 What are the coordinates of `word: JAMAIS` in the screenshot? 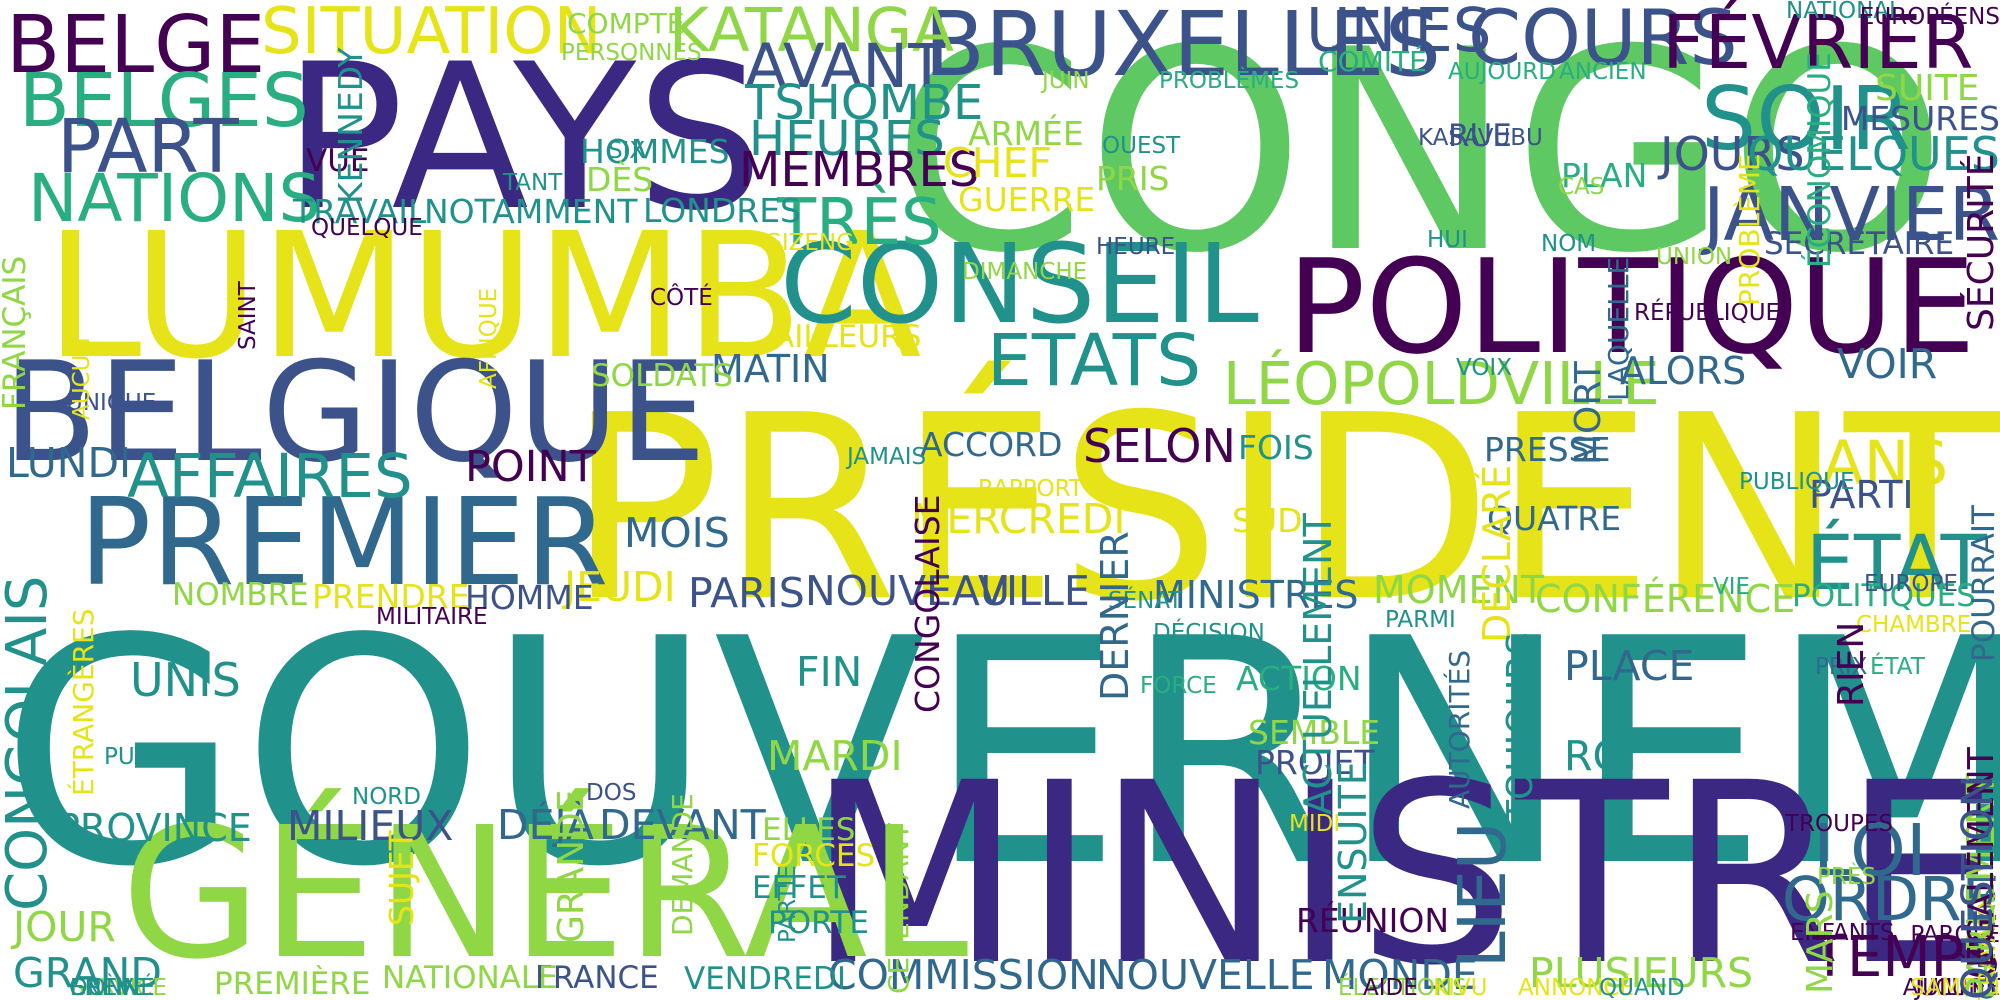 It's located at (887, 457).